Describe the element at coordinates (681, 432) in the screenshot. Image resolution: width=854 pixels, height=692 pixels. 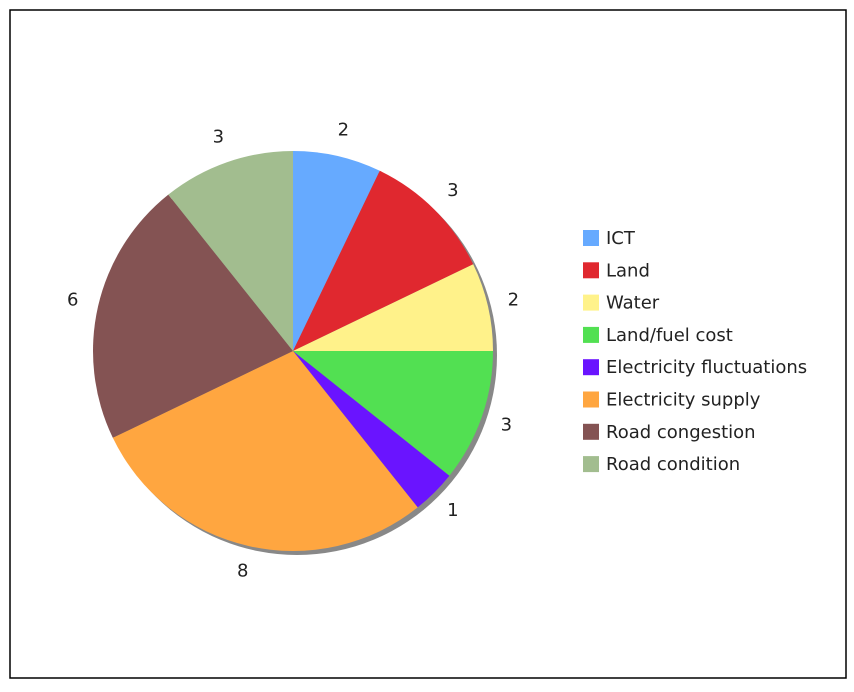
I see `legend-label: Road congestion` at that location.